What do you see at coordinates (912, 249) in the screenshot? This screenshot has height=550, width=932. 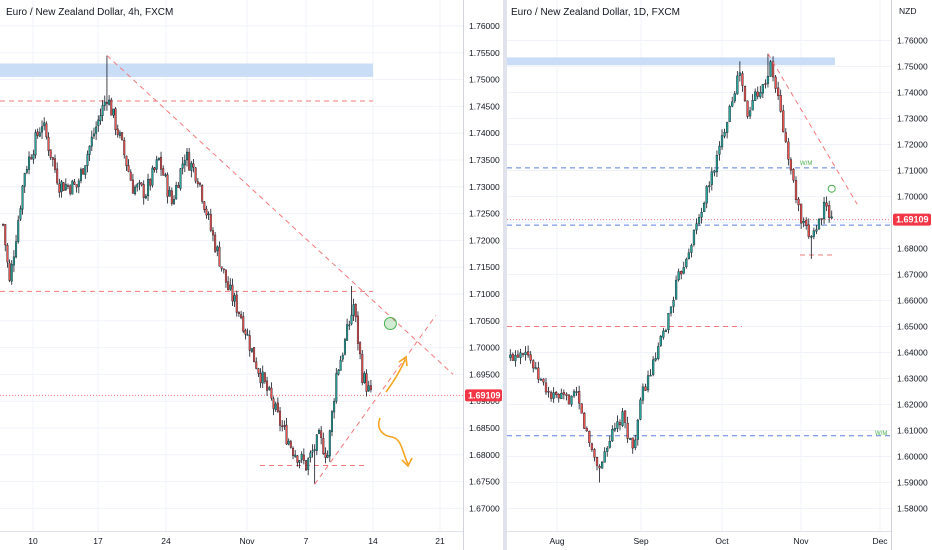 I see `price-tick-label: 1.68000` at bounding box center [912, 249].